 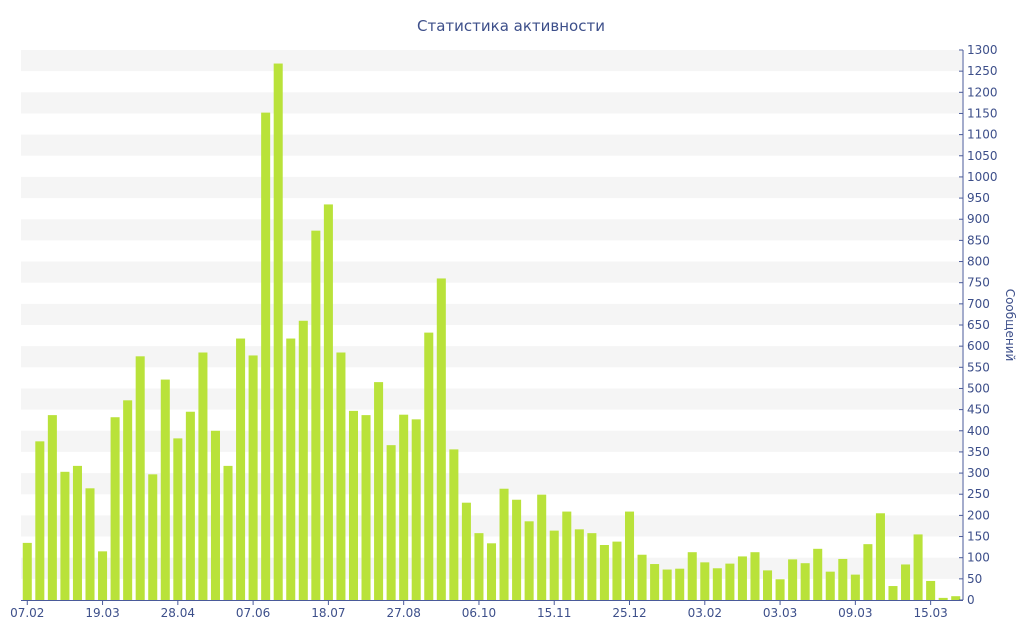 What do you see at coordinates (705, 613) in the screenshot?
I see `x-tick-label: 03.02` at bounding box center [705, 613].